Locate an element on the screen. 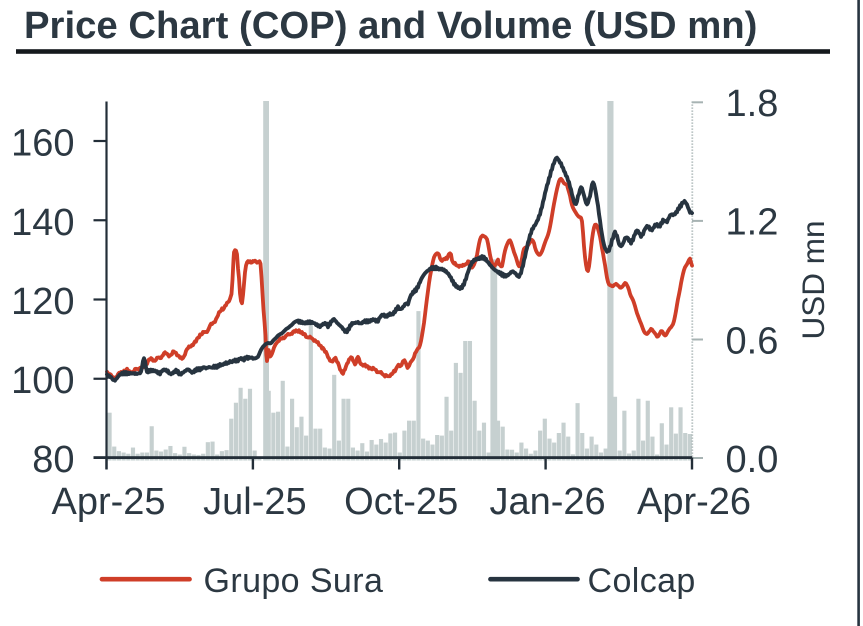  svg-text: 100 is located at coordinates (42, 381).